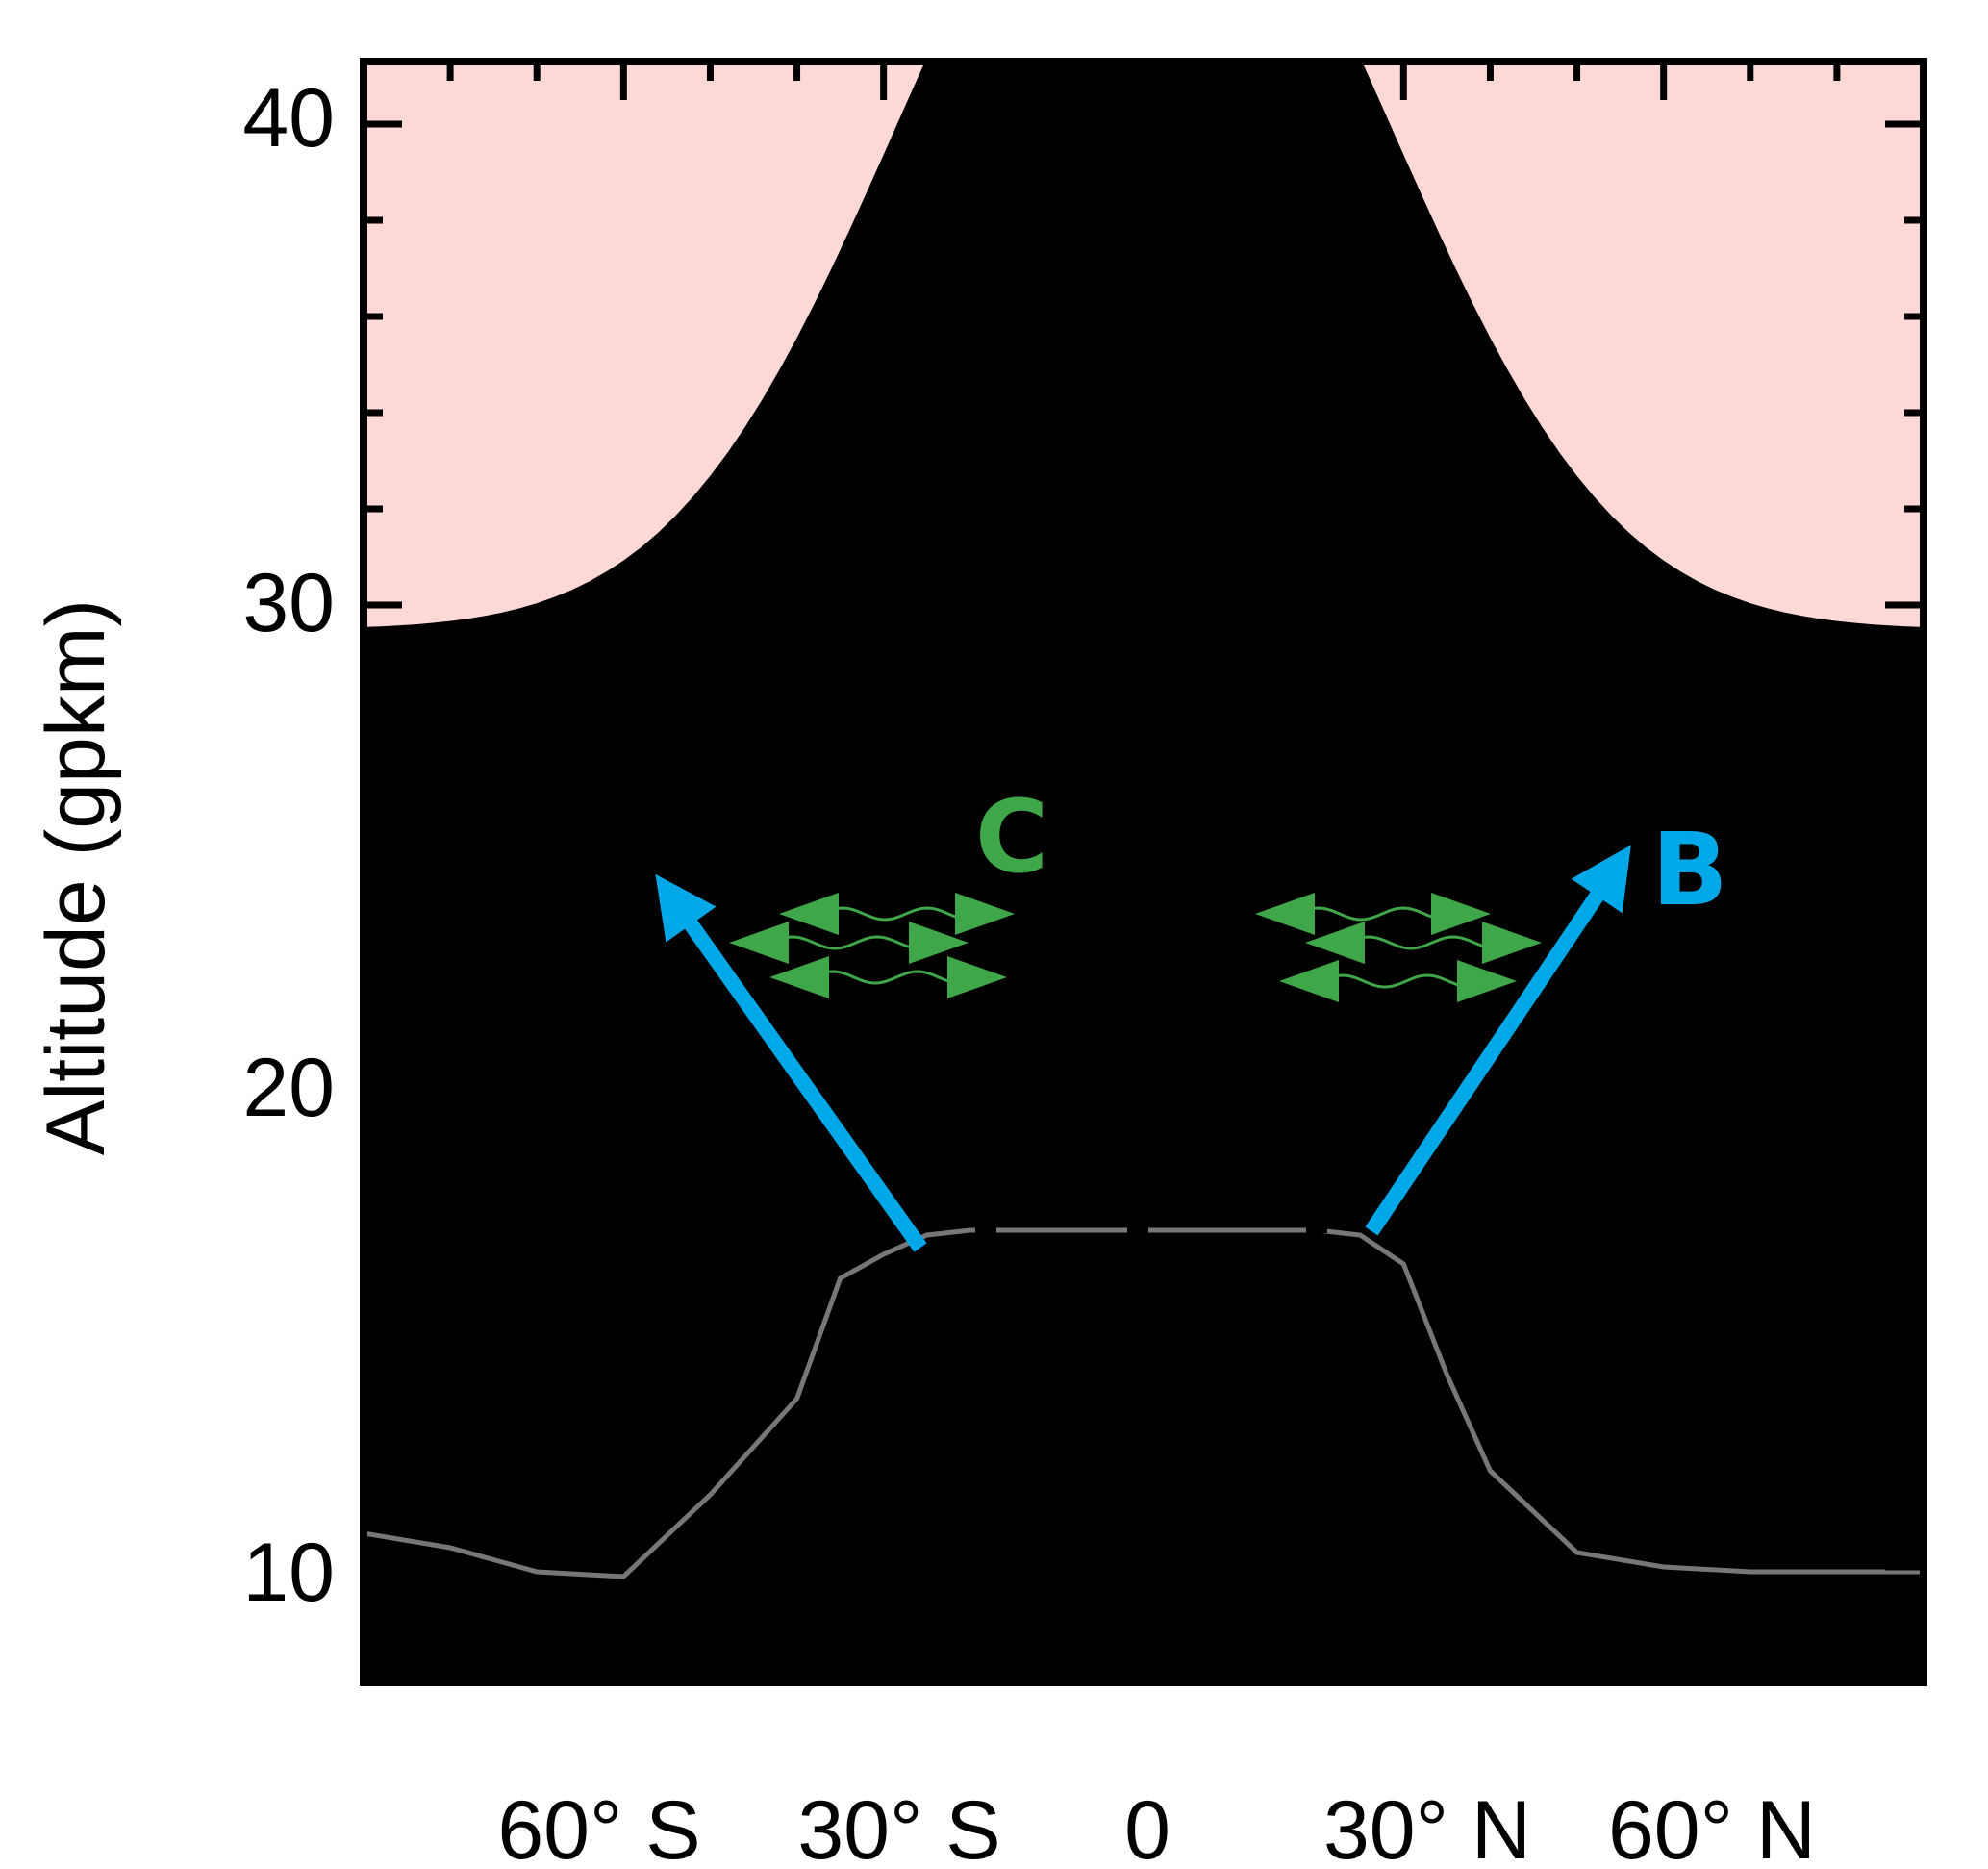 This screenshot has height=1869, width=1988. What do you see at coordinates (1143, 1403) in the screenshot?
I see `tropopause-line` at bounding box center [1143, 1403].